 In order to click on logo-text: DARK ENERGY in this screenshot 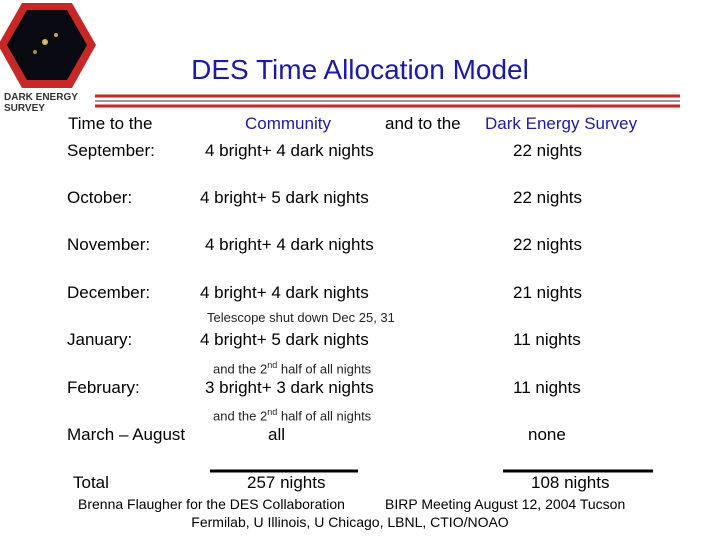, I will do `click(41, 97)`.